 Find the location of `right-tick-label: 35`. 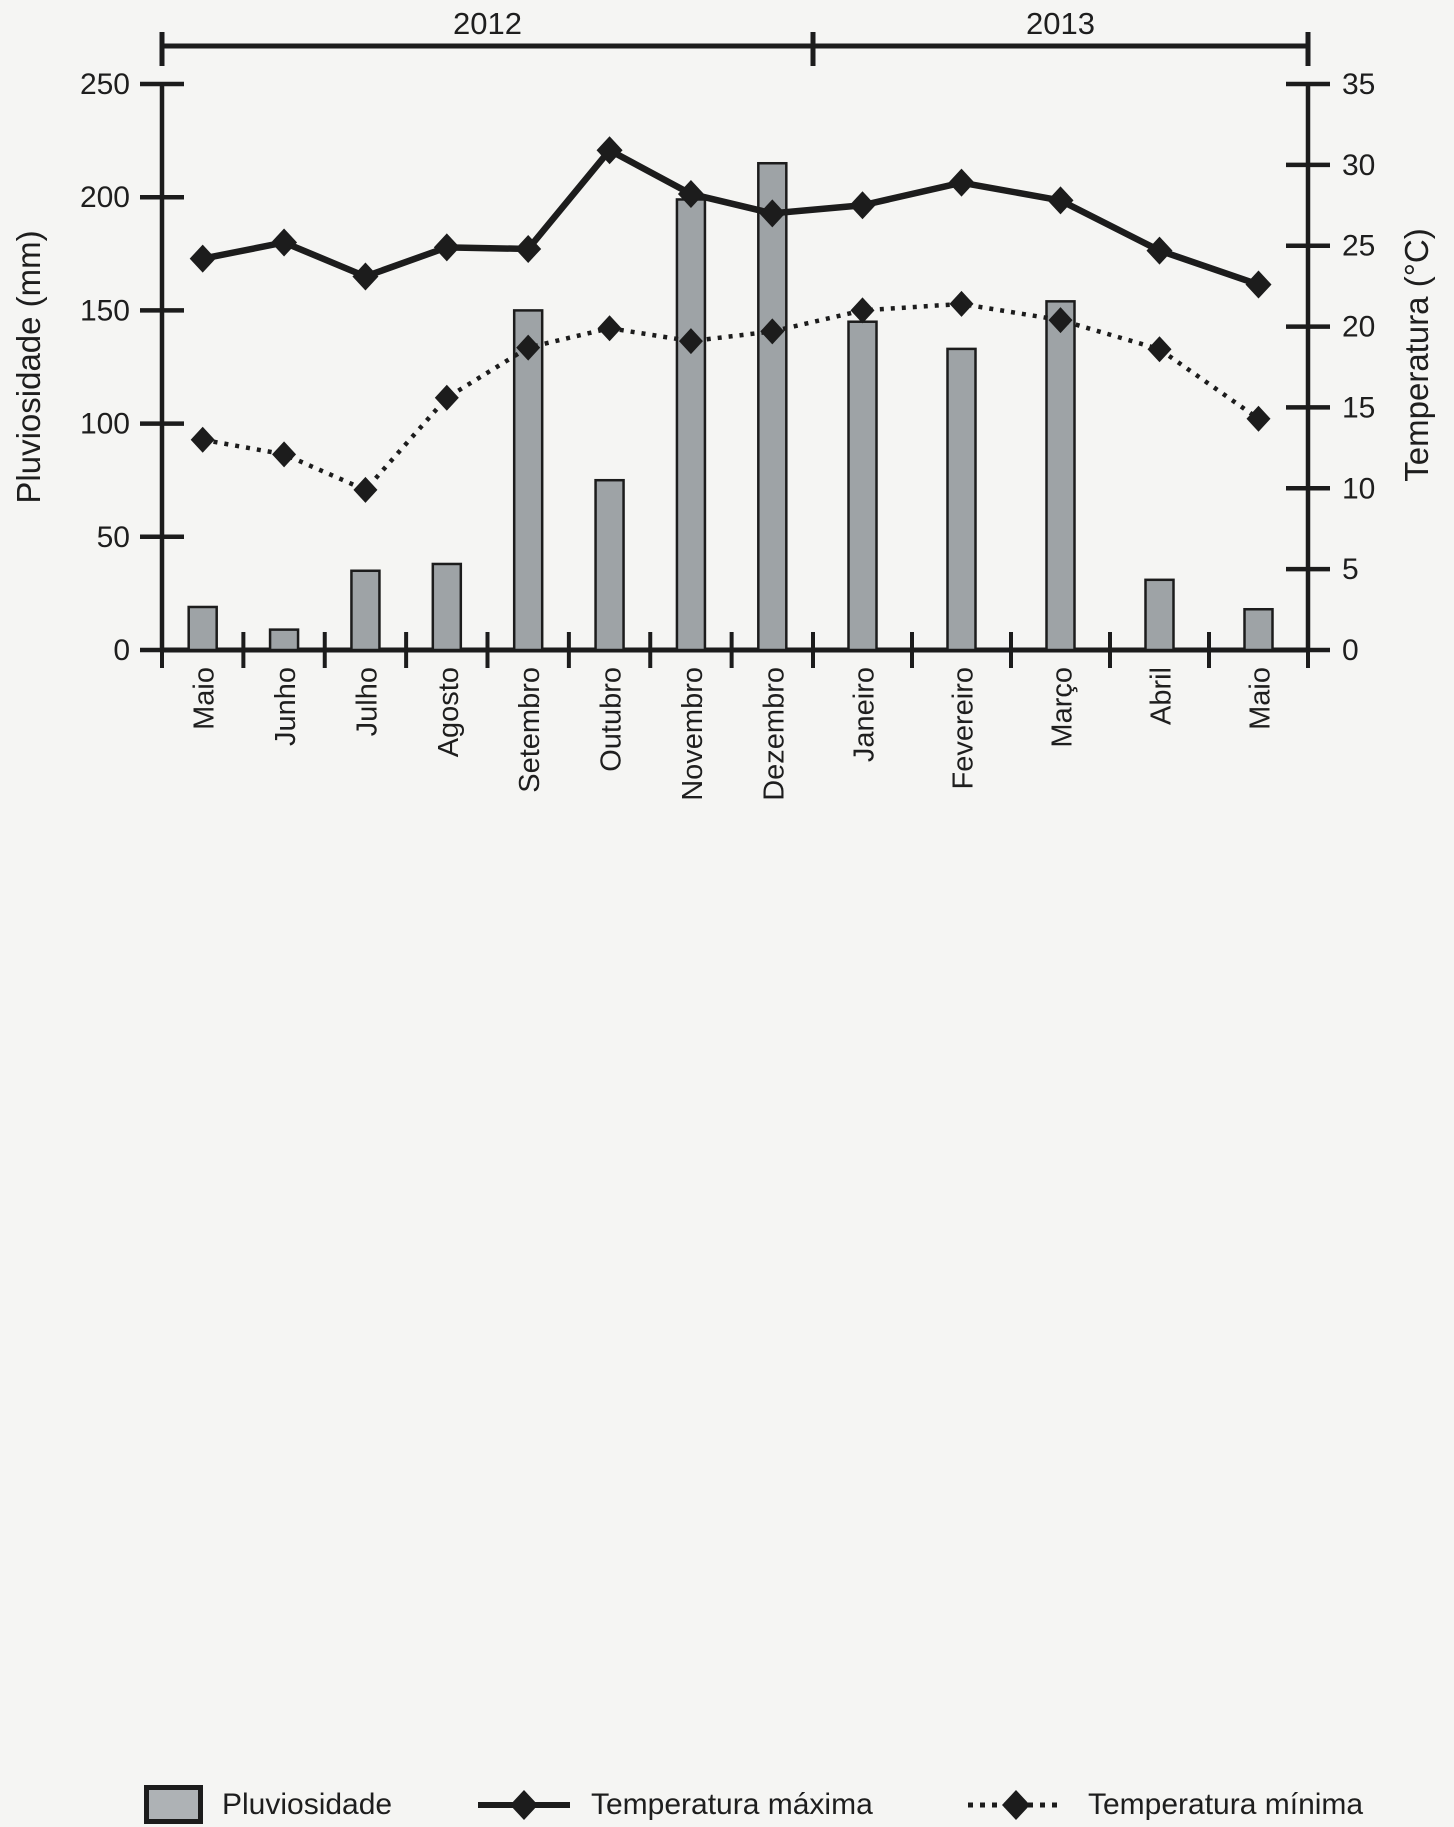

right-tick-label: 35 is located at coordinates (1358, 84).